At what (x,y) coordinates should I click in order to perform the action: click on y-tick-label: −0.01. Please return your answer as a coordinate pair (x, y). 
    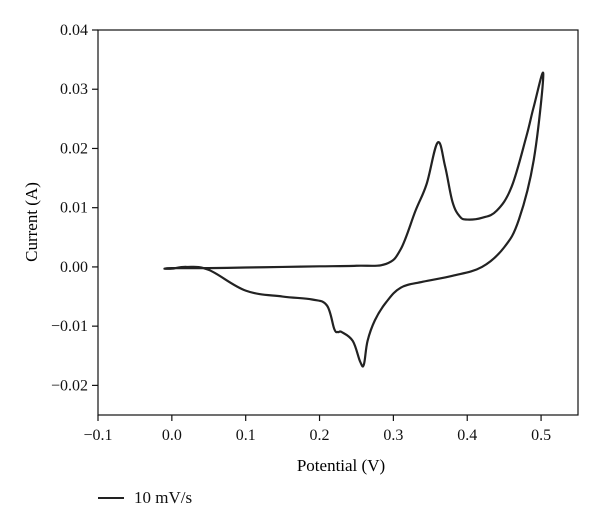
    Looking at the image, I should click on (69, 326).